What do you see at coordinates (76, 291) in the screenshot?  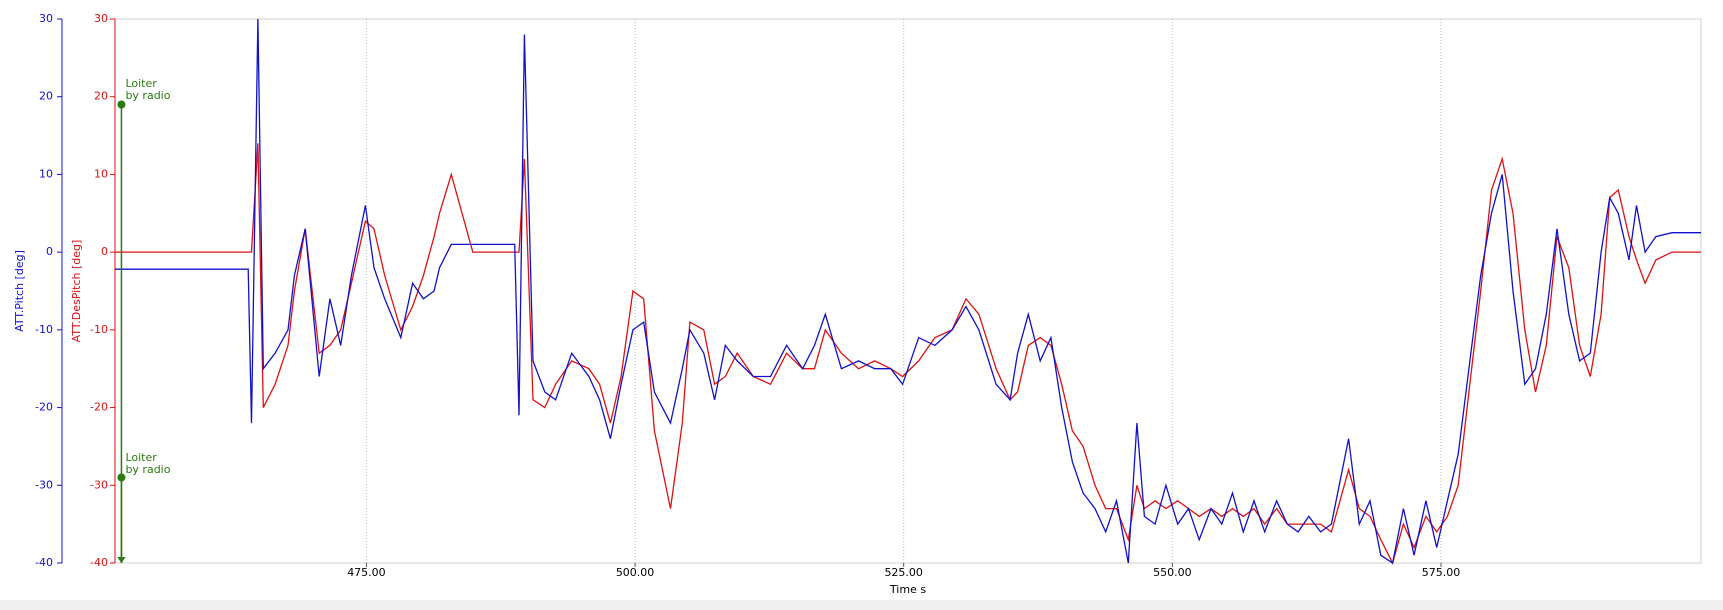 I see `y2-axis-title: ATT.DesPitch [deg]` at bounding box center [76, 291].